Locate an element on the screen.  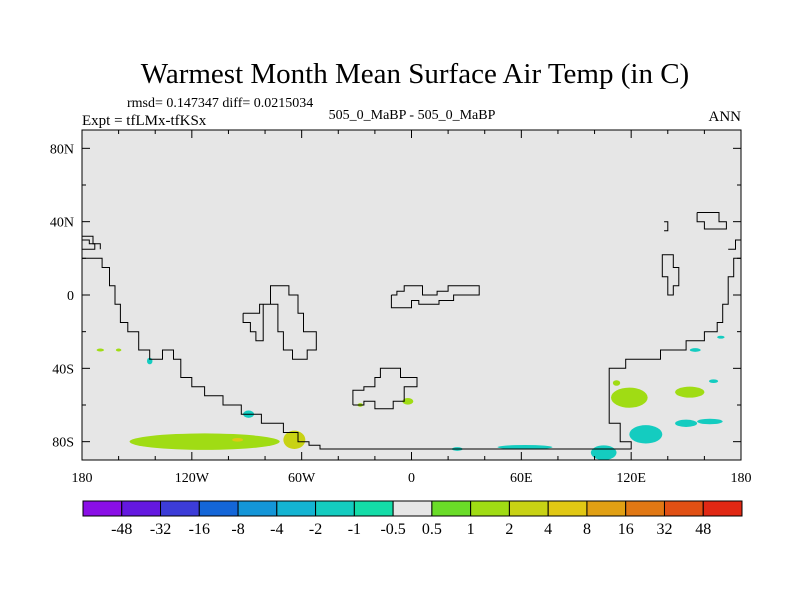
y-tick-label: 40S is located at coordinates (63, 369).